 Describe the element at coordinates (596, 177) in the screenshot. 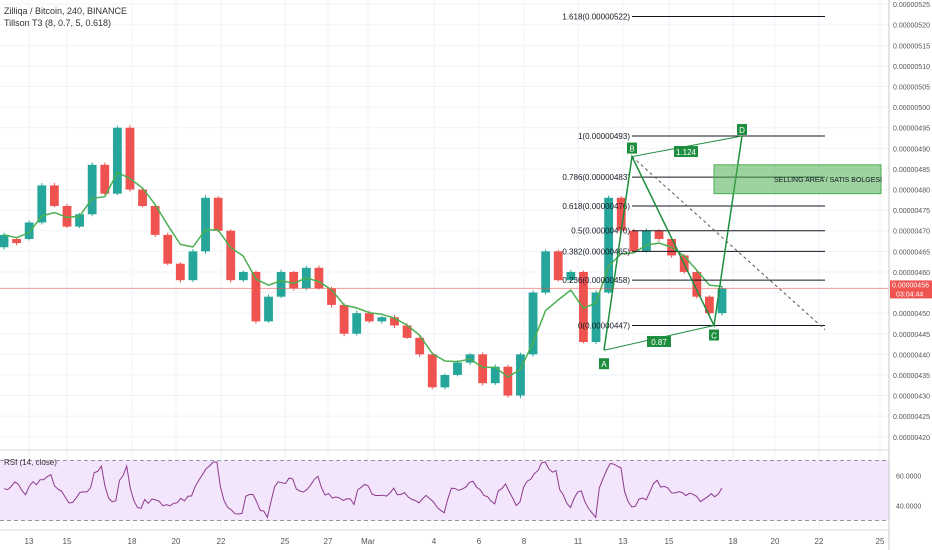

I see `fib-label: 0.786(0.00000483)` at that location.